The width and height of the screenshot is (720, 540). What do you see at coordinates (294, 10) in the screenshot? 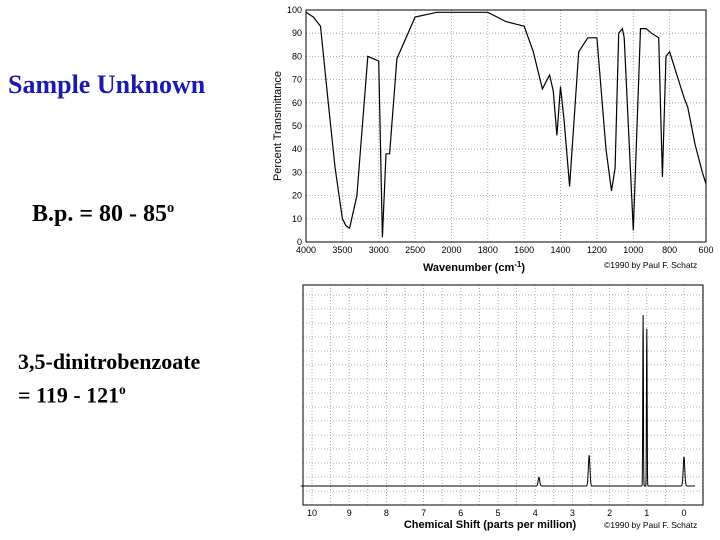
I see `ir-y-tick-label: 100` at bounding box center [294, 10].